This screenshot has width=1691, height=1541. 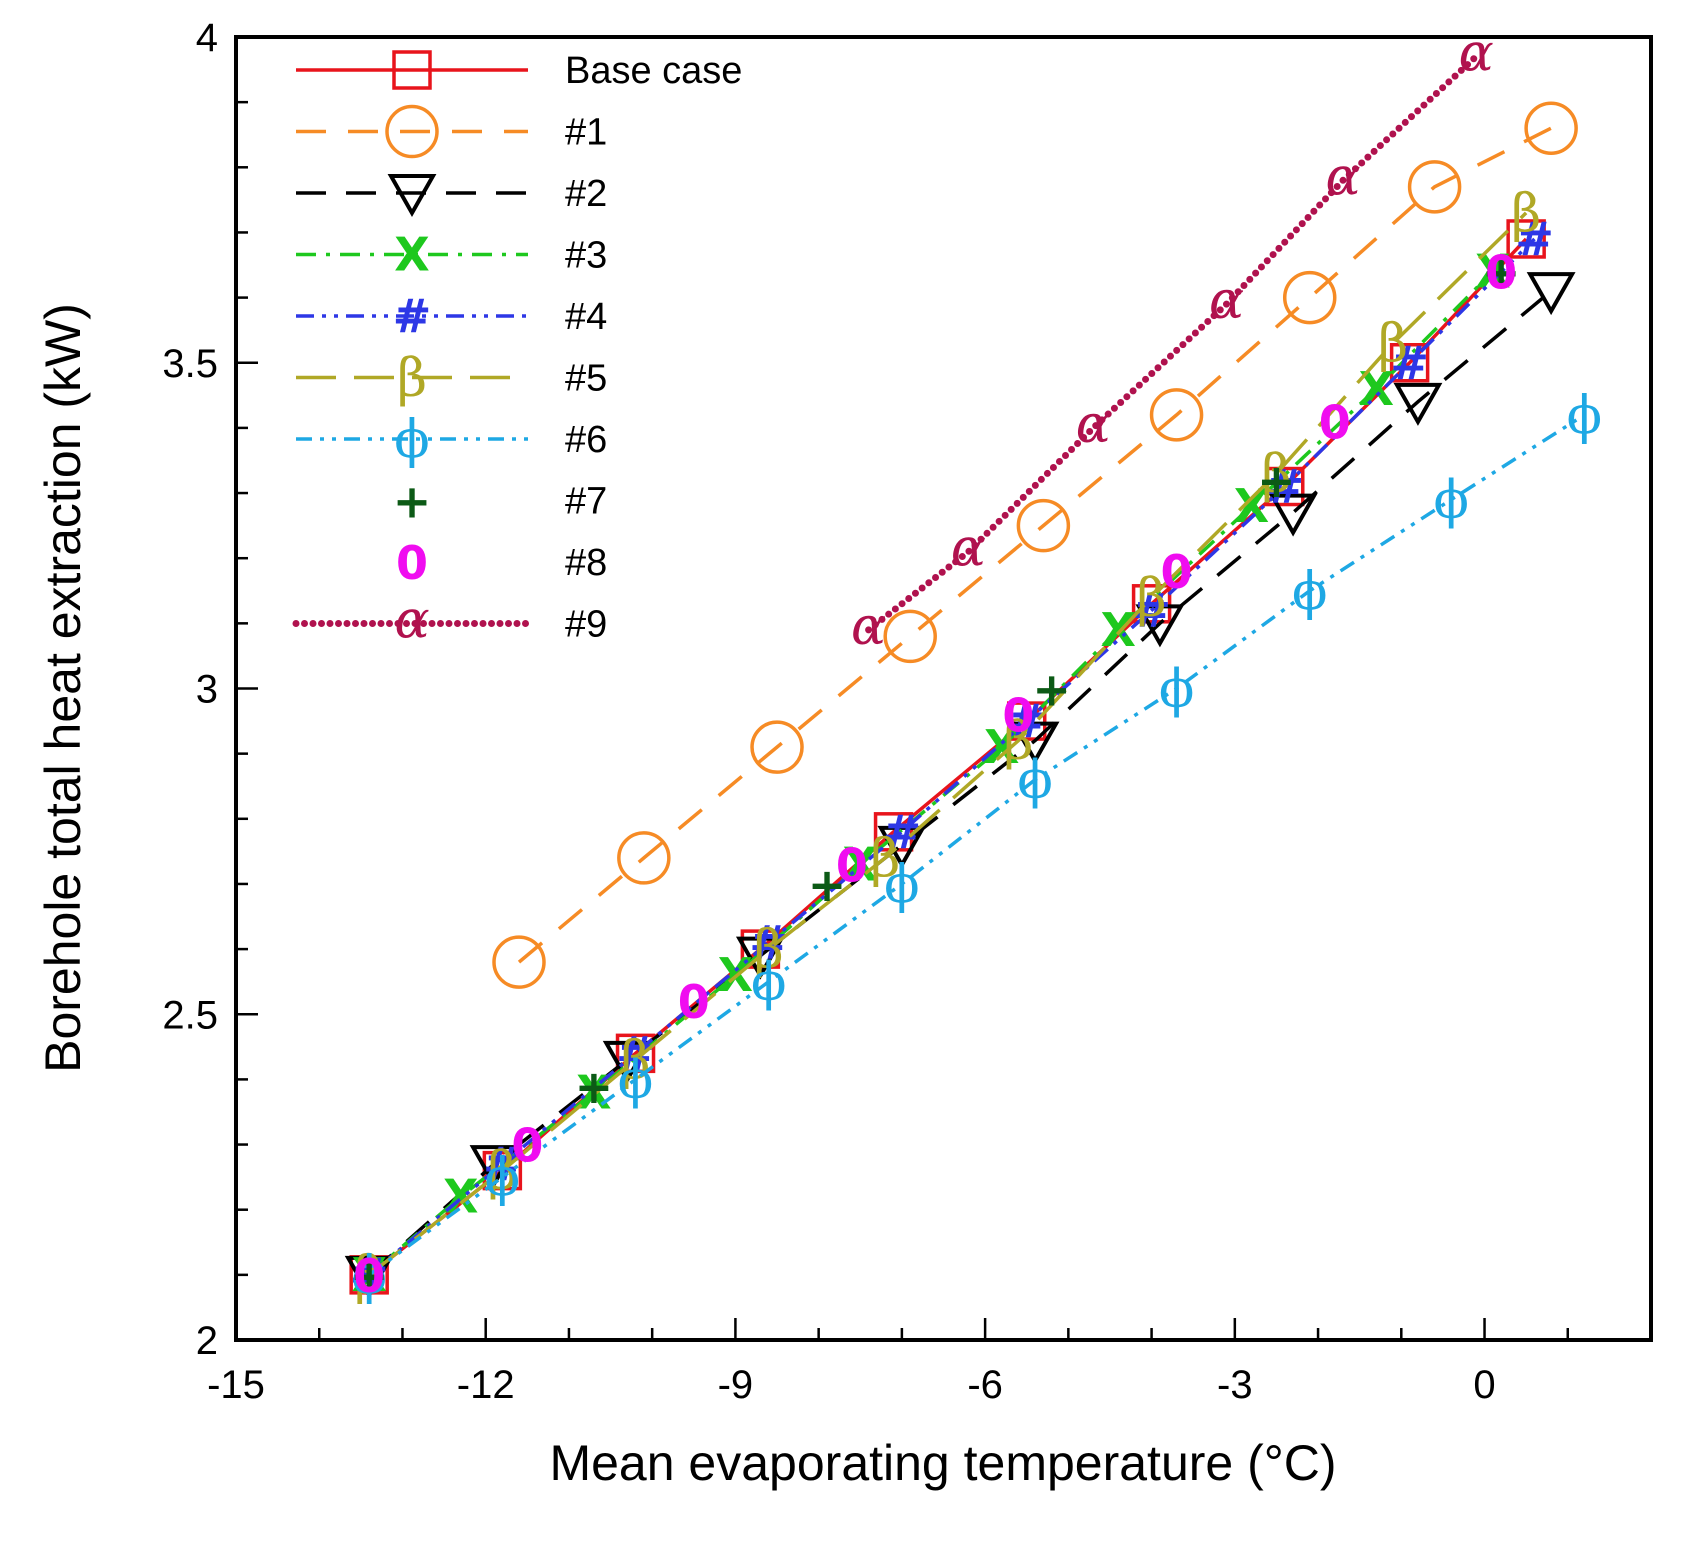 What do you see at coordinates (736, 1385) in the screenshot?
I see `x-tick-label: -9` at bounding box center [736, 1385].